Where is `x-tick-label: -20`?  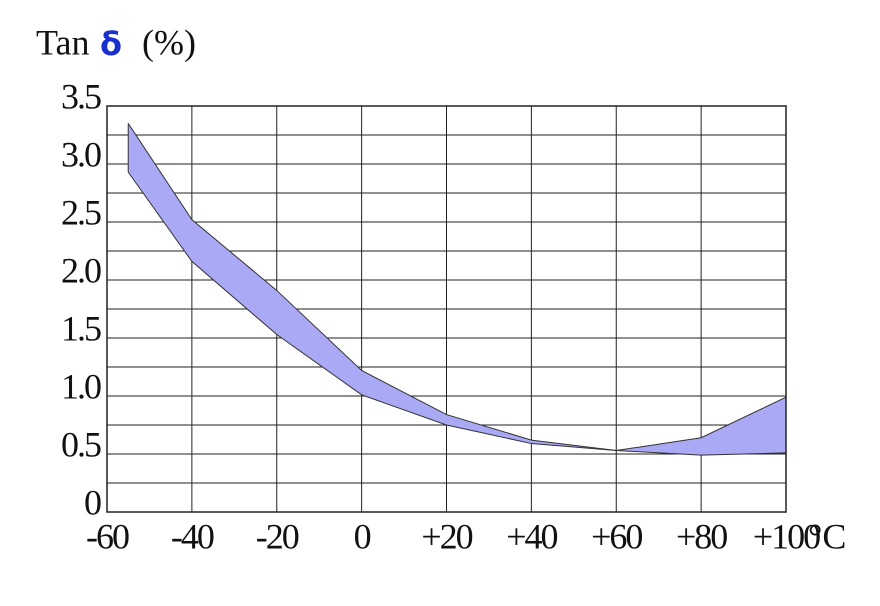
x-tick-label: -20 is located at coordinates (277, 536).